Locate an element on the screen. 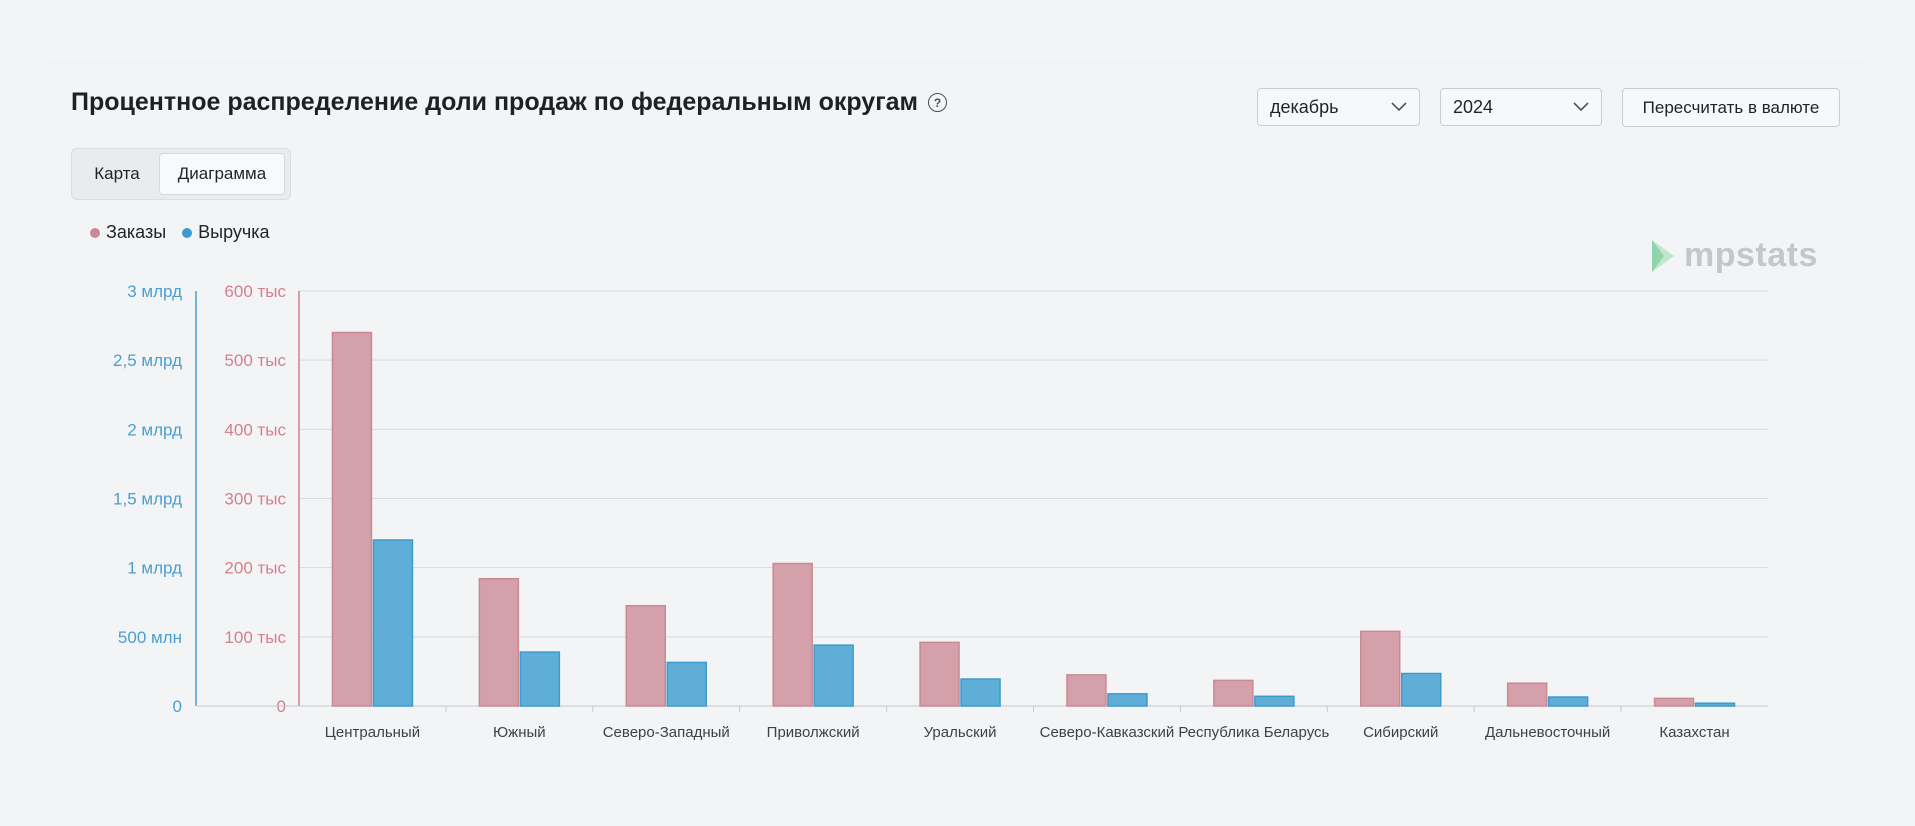 The height and width of the screenshot is (826, 1915). legend-label-revenue: Выручка is located at coordinates (234, 232).